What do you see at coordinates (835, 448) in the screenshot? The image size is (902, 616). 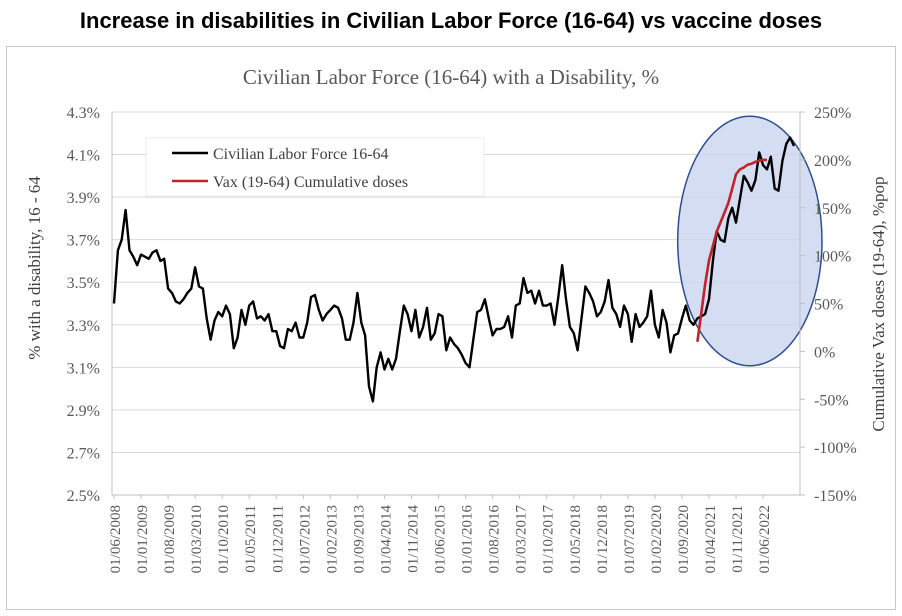 I see `y2-tick-label: -100%` at bounding box center [835, 448].